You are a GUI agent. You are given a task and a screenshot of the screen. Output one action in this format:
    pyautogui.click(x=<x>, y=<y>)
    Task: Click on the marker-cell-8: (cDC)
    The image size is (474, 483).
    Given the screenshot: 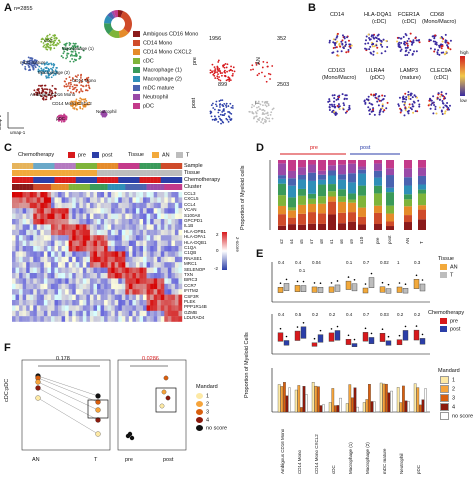 What is the action you would take?
    pyautogui.click(x=441, y=78)
    